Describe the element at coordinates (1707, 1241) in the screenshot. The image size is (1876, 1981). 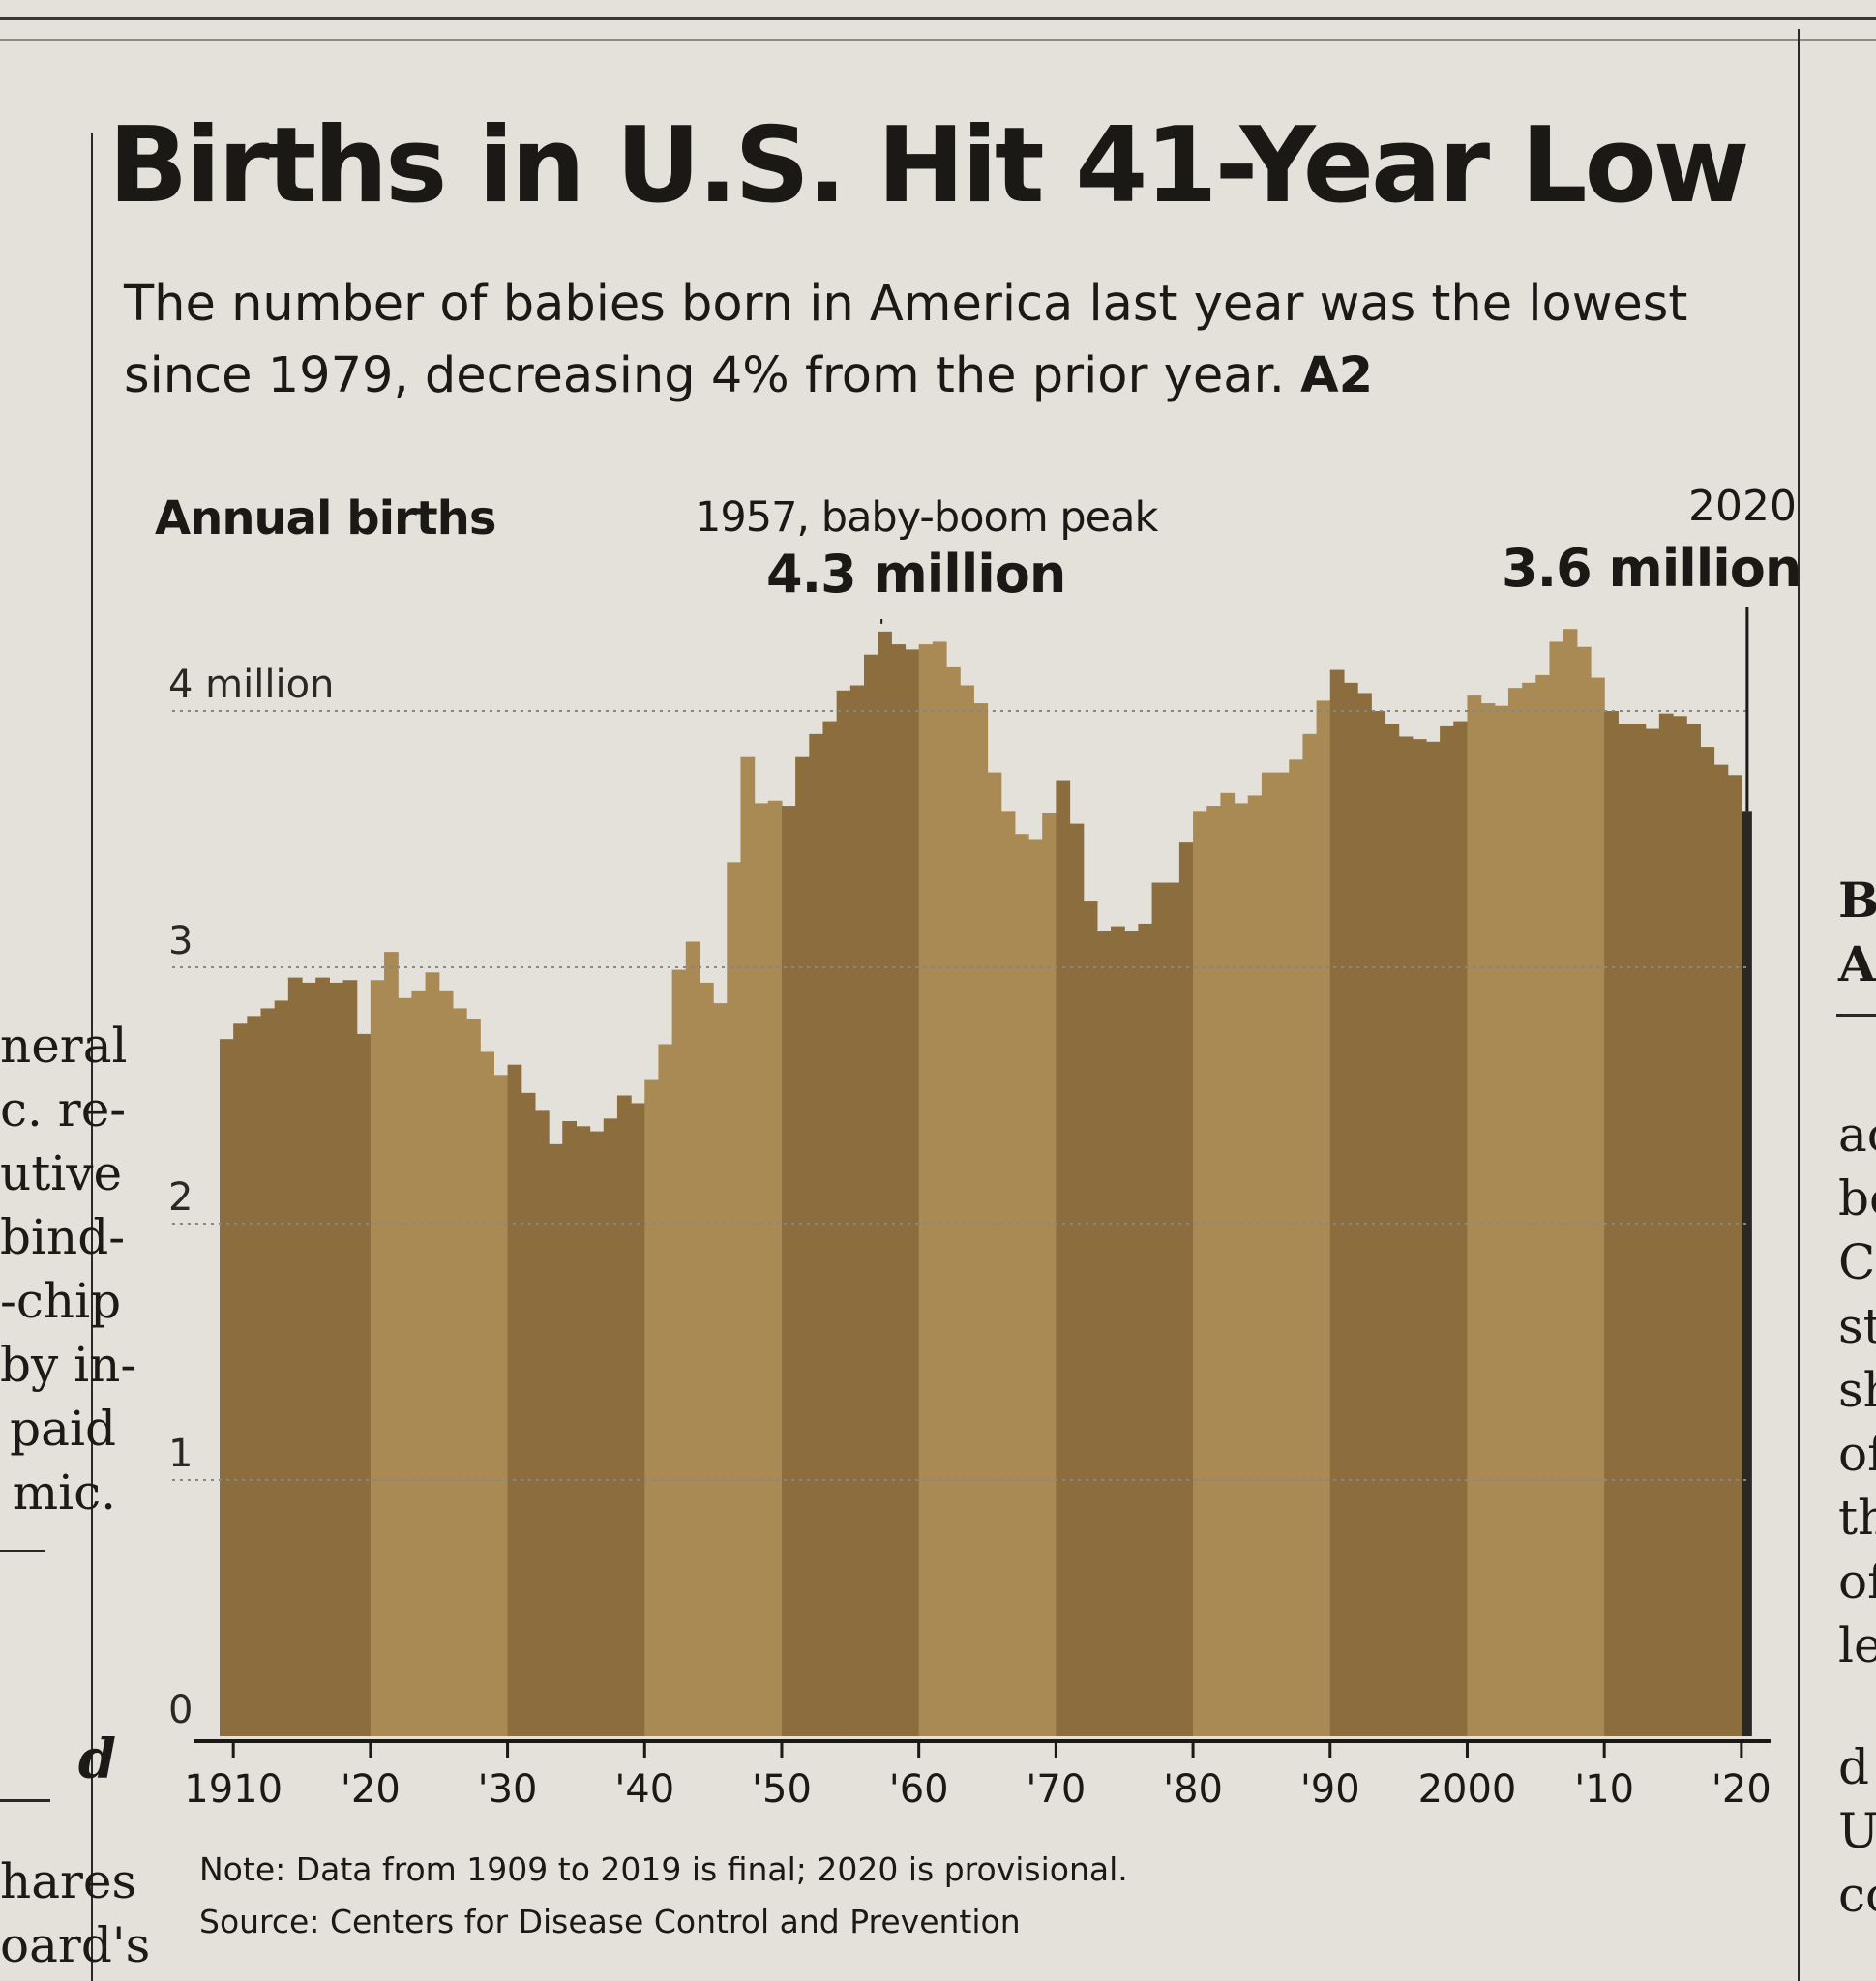
I see `bar-year-2017` at that location.